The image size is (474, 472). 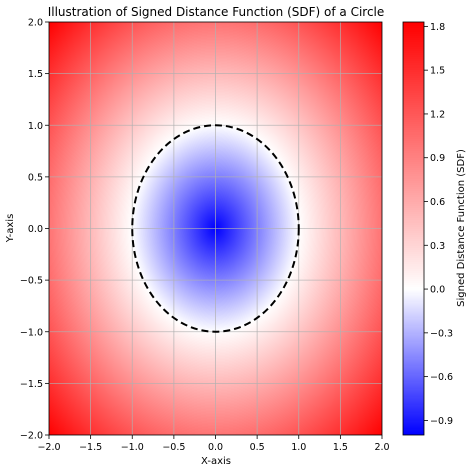 I want to click on x-axis-ticks: −2.0 −1.5 −1.0 −0.5 0.0 0.5 1.0 1.5 2.0, so click(x=213, y=444).